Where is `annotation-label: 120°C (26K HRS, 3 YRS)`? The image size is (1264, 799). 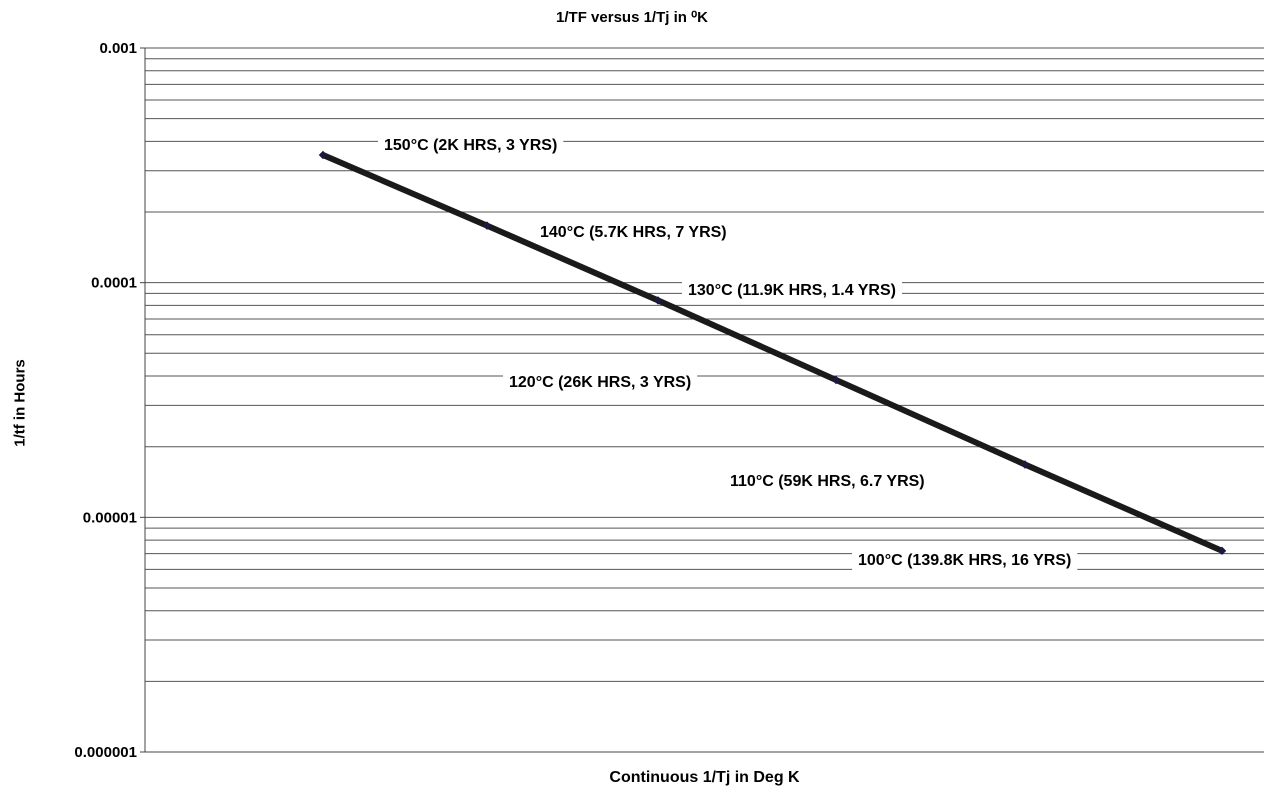
annotation-label: 120°C (26K HRS, 3 YRS) is located at coordinates (600, 382).